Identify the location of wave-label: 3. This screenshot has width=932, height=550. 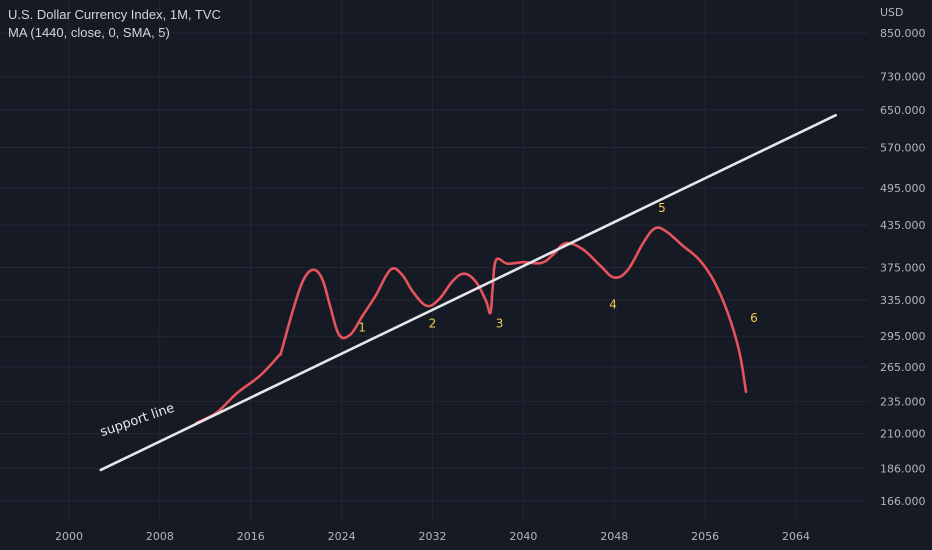
(500, 324).